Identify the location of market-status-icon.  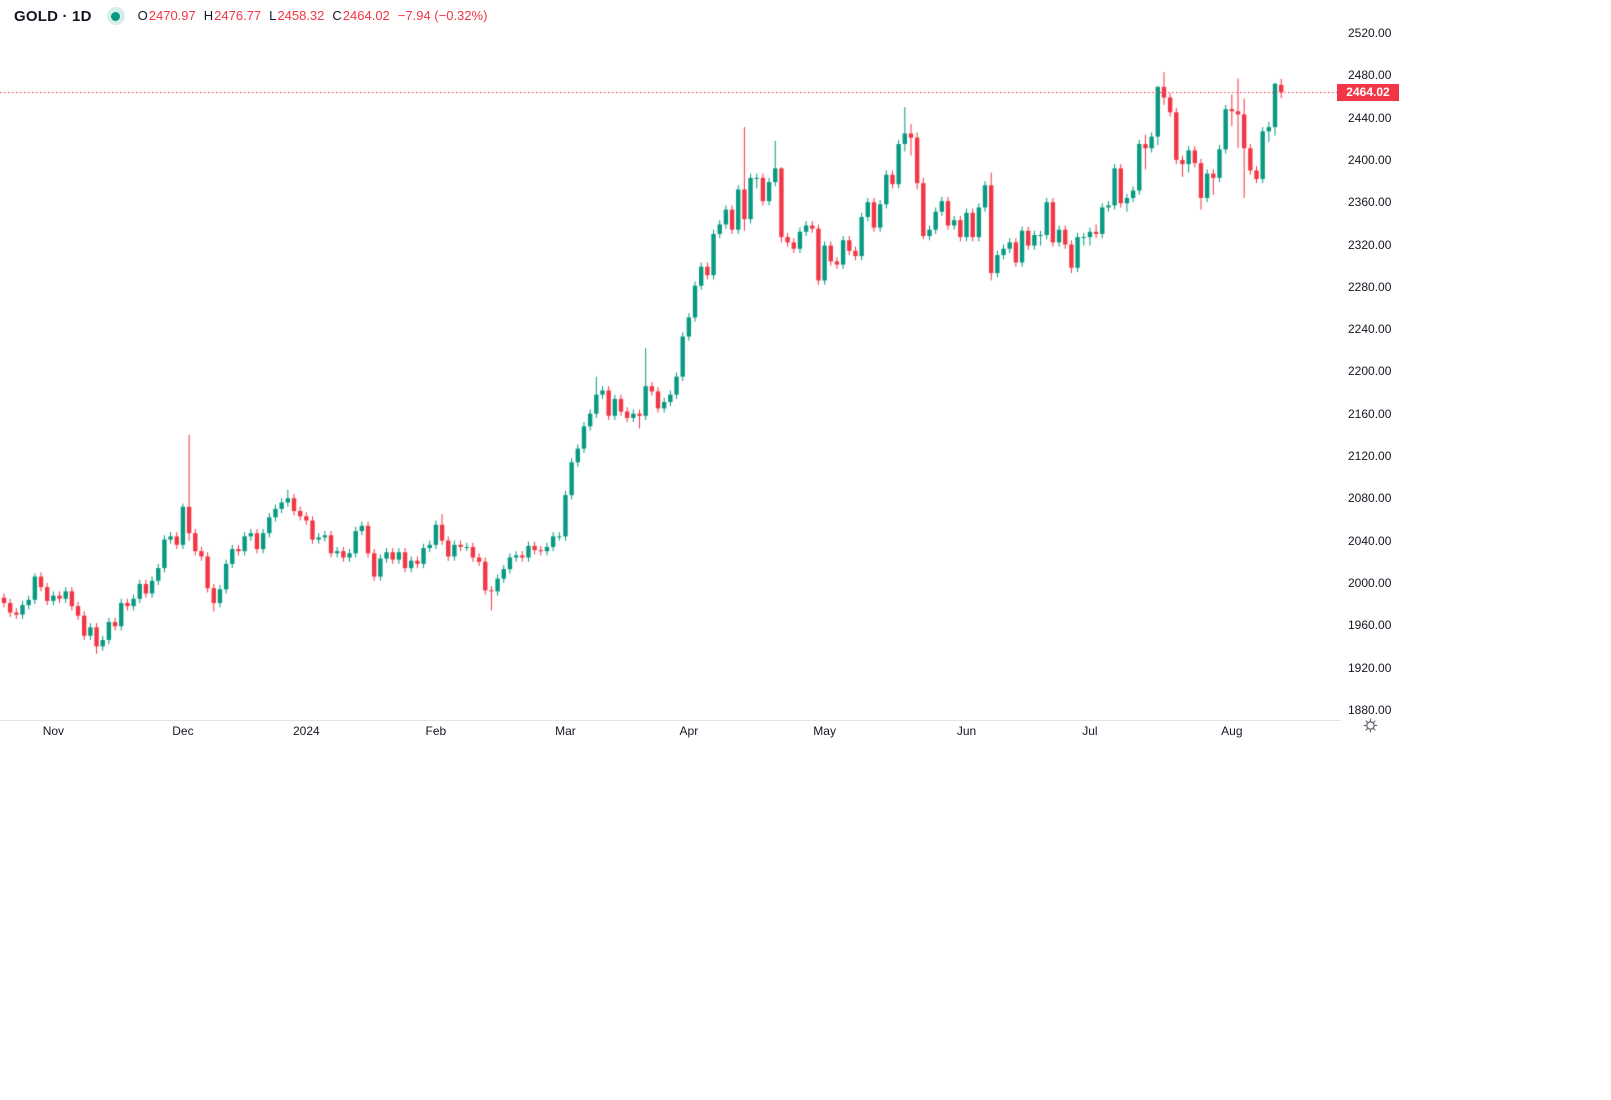
(115, 16).